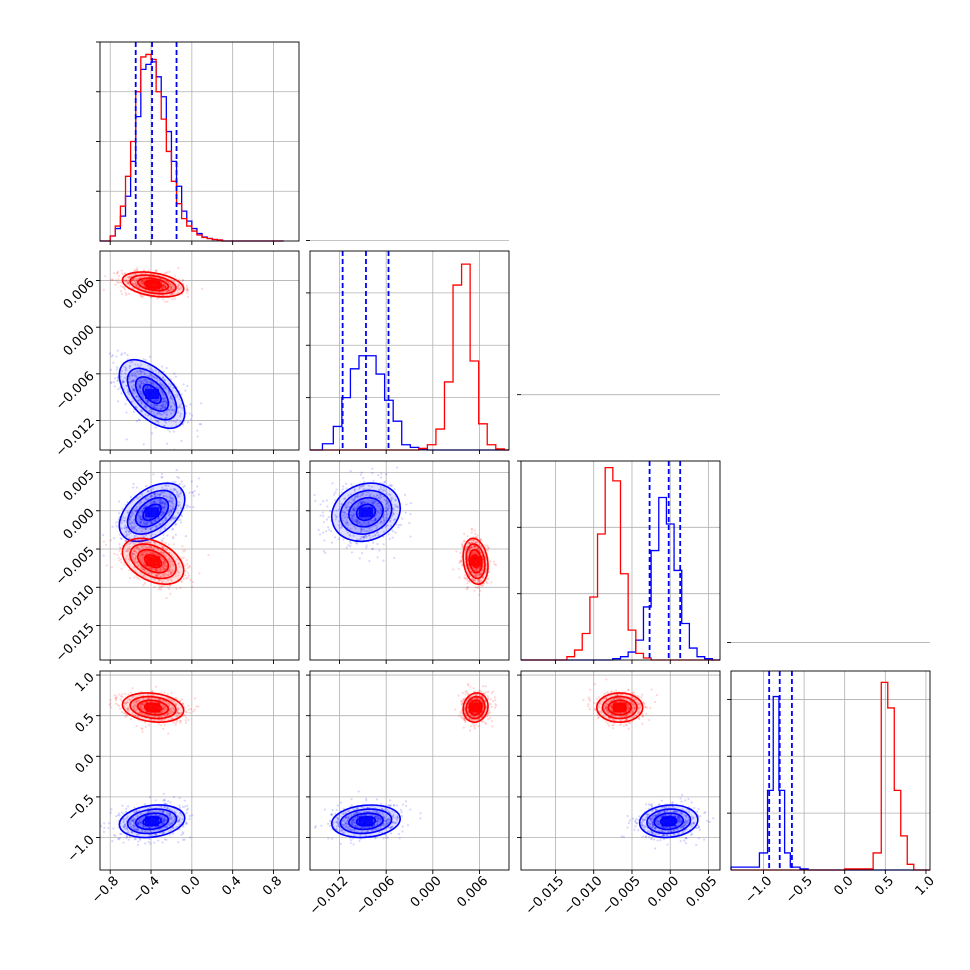 This screenshot has height=970, width=970. I want to click on histogram-red, so click(620, 563).